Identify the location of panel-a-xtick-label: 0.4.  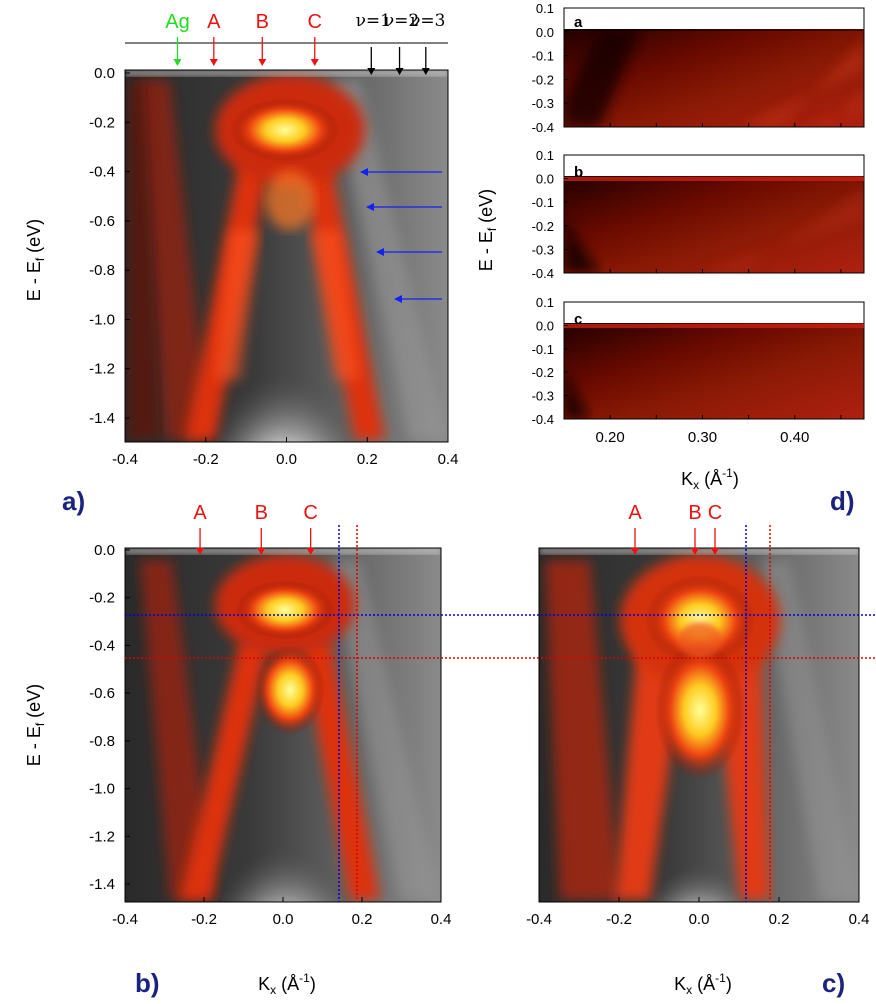
(448, 459).